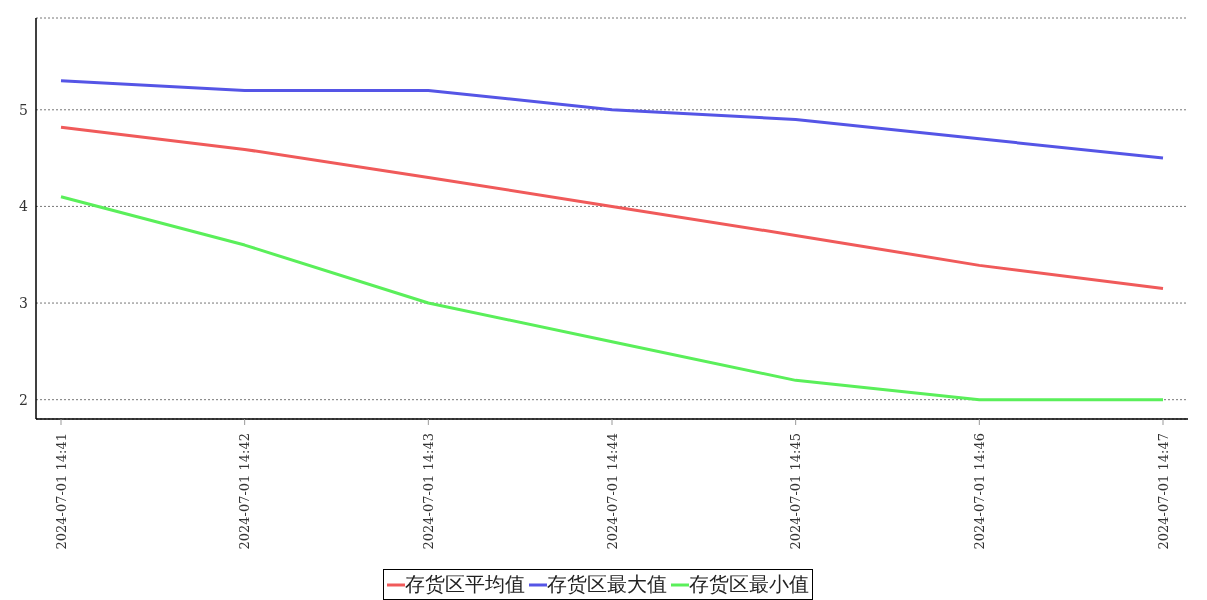 The image size is (1207, 600). I want to click on y-tick-label: 2, so click(23, 399).